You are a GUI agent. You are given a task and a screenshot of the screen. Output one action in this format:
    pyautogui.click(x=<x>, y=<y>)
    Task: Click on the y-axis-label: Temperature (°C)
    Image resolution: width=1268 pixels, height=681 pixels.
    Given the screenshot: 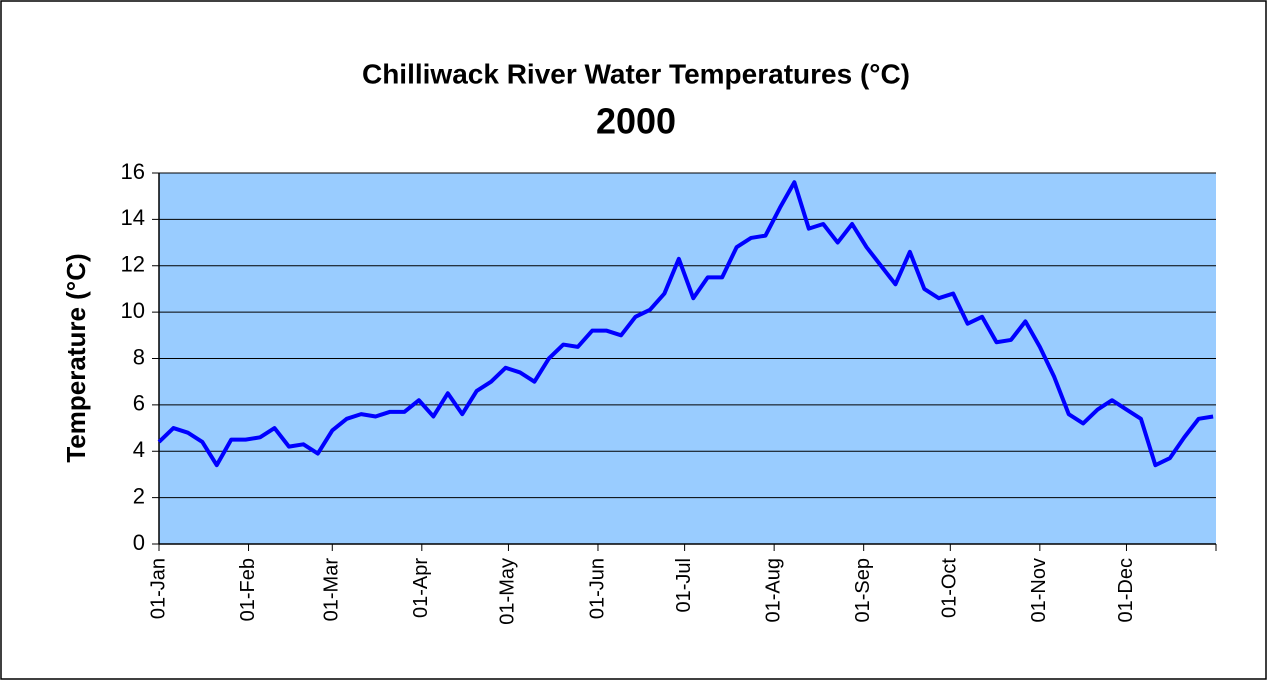 What is the action you would take?
    pyautogui.click(x=76, y=357)
    